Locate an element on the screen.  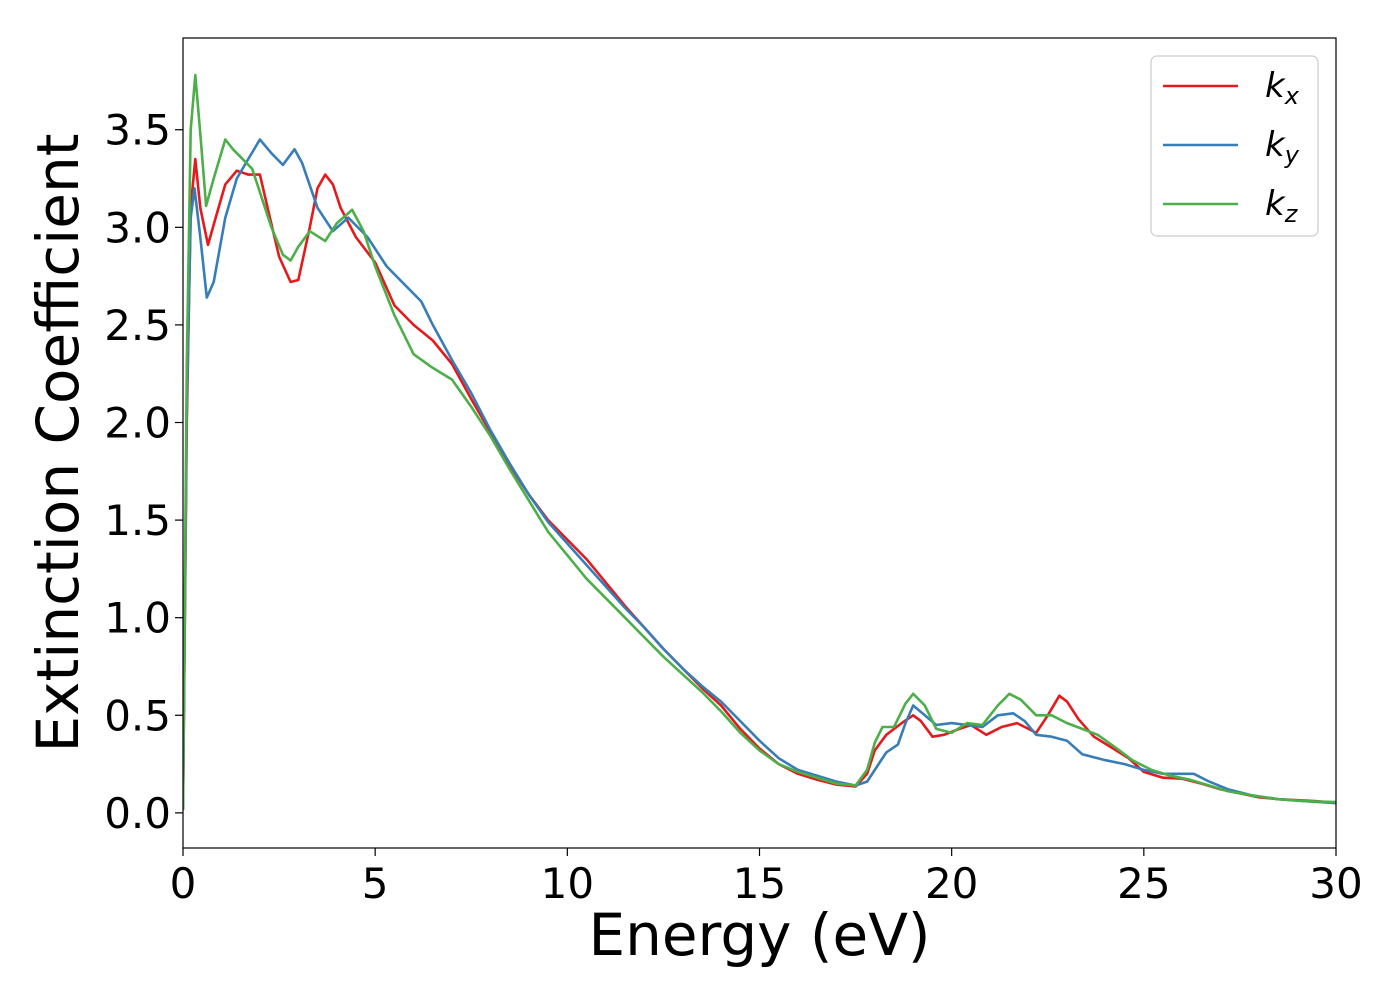
x-tick-label: 15 is located at coordinates (759, 883).